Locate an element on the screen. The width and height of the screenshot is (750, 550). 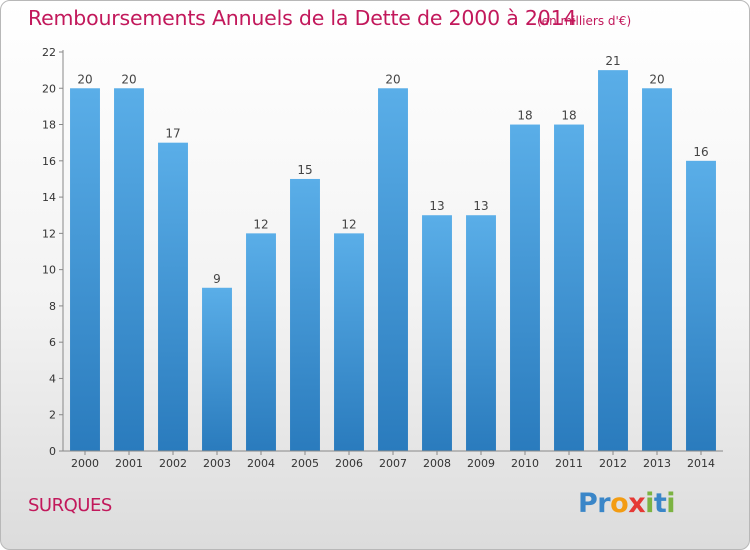
y-tick-label: 10 is located at coordinates (49, 270).